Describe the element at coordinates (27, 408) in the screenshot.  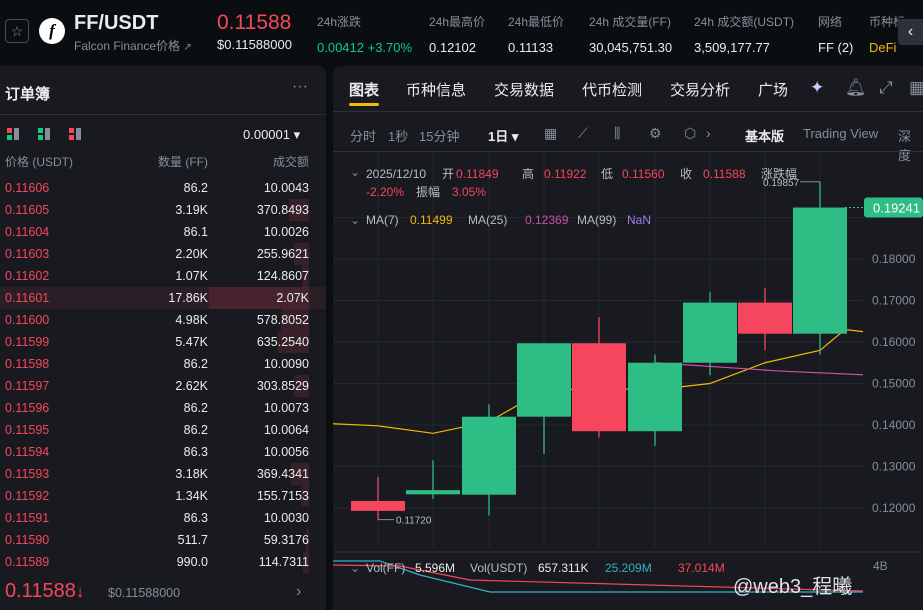
I see `ask-price: 0.11596` at that location.